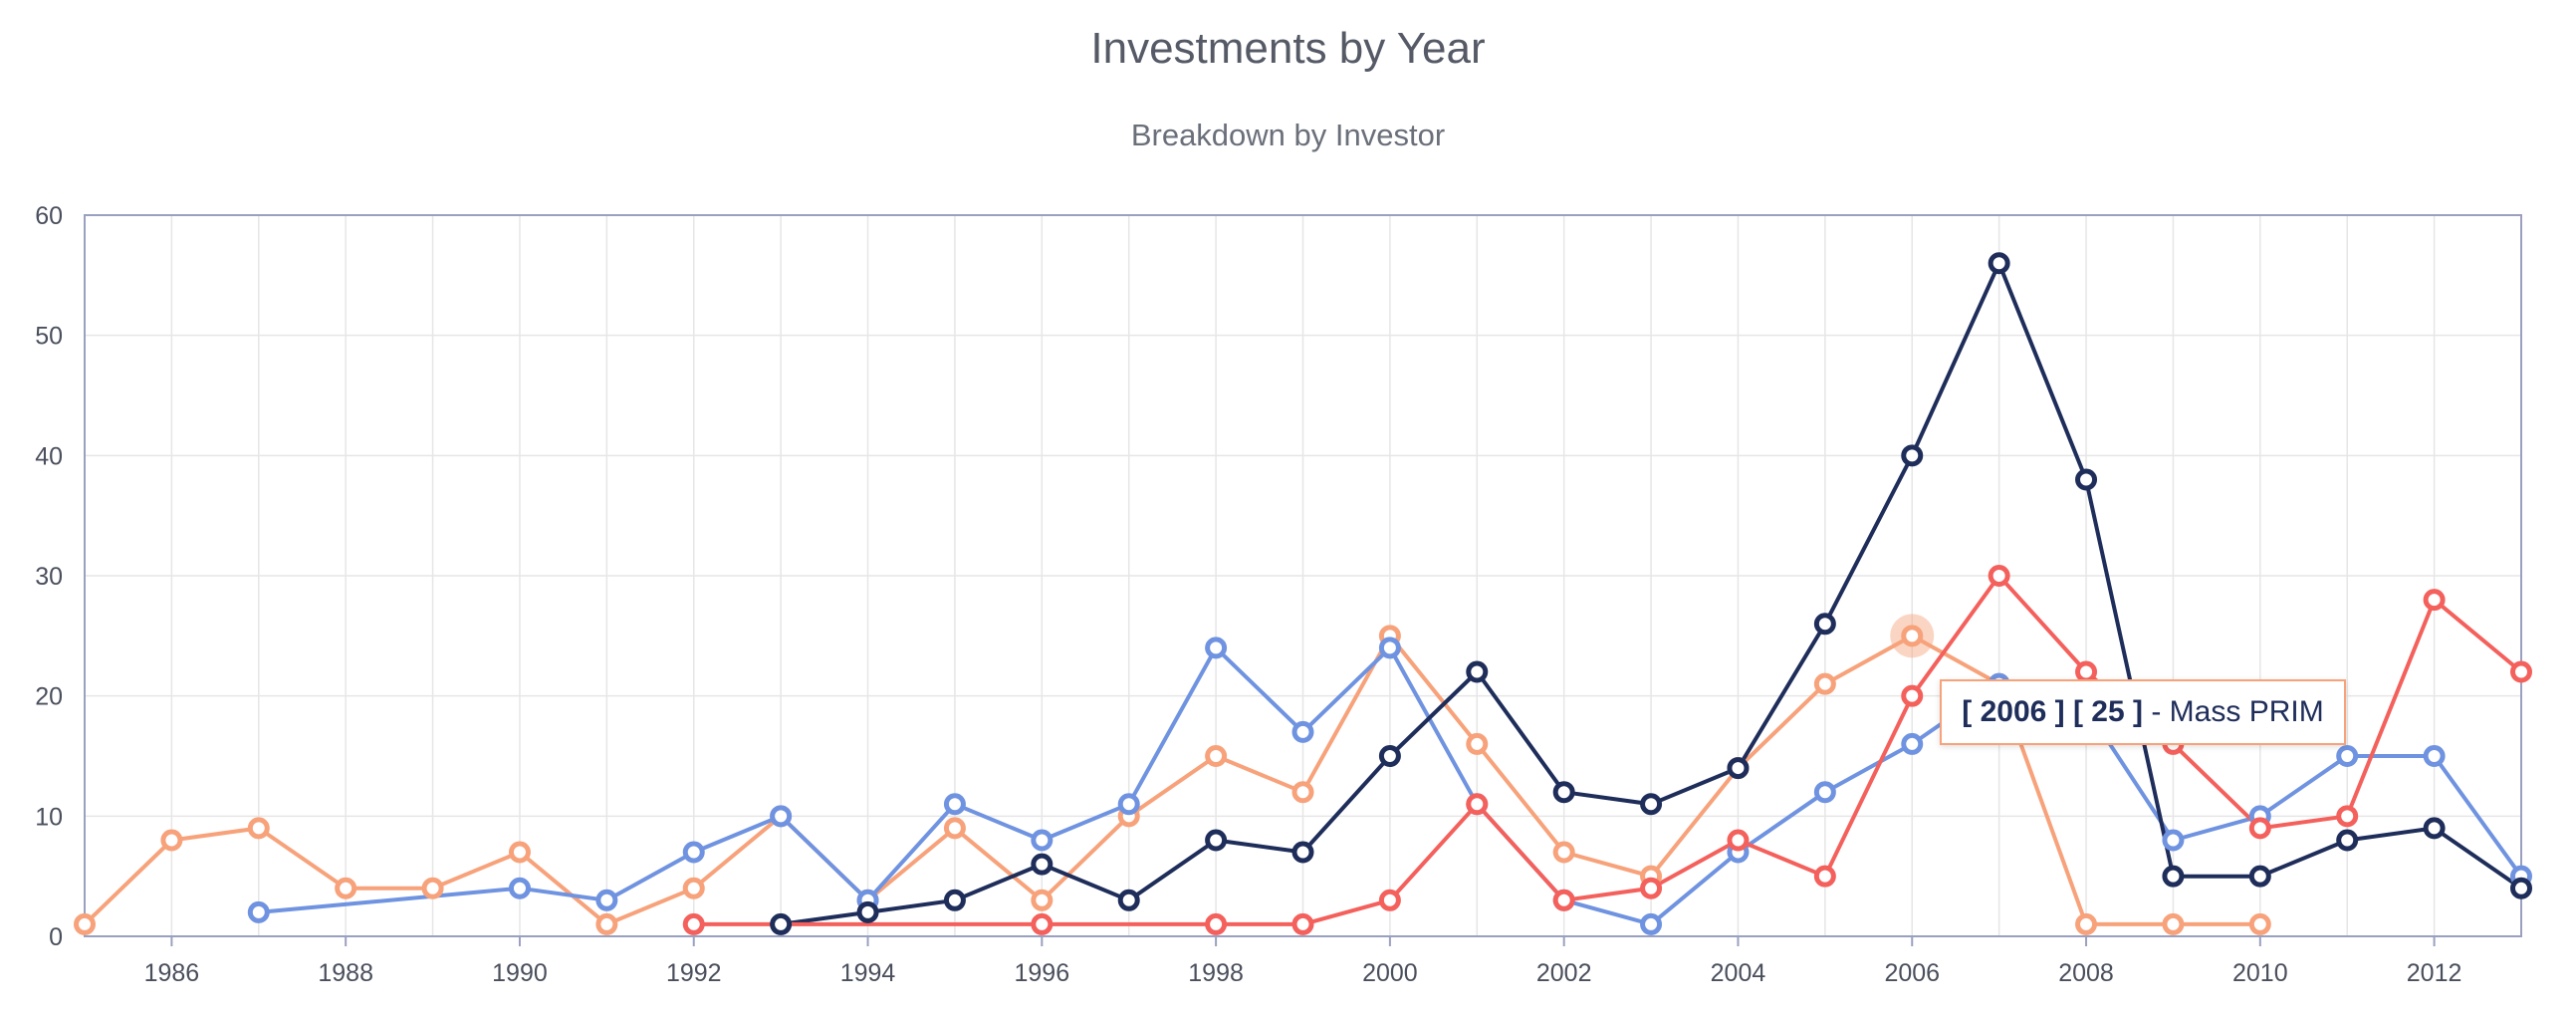 This screenshot has width=2576, height=1020. I want to click on x-tick-label: 2004, so click(1738, 973).